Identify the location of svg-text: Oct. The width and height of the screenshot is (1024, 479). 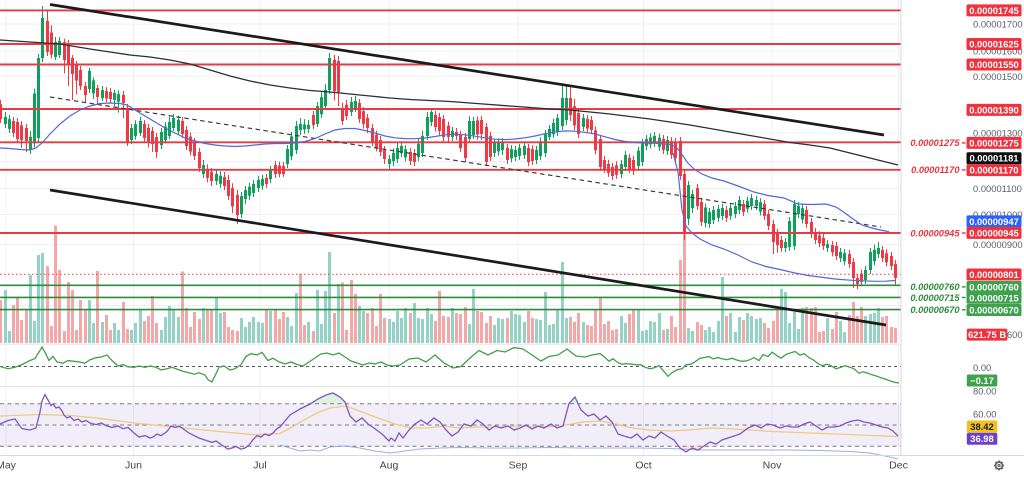
(643, 466).